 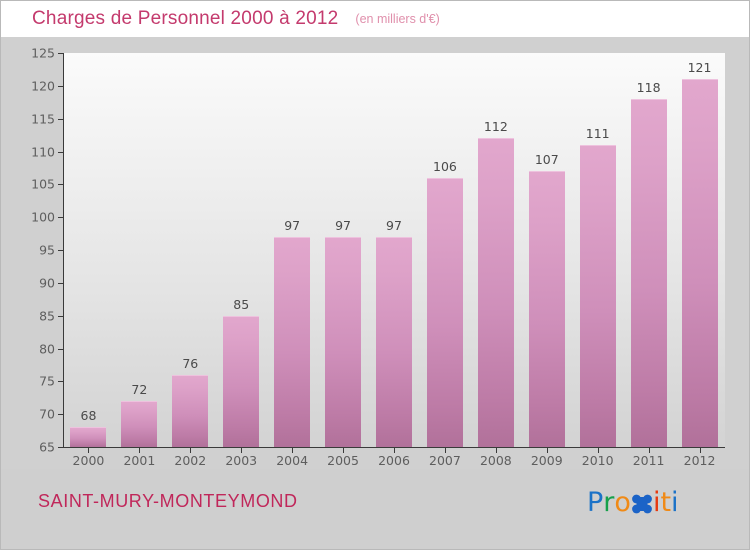 What do you see at coordinates (666, 502) in the screenshot?
I see `logo-letter-t: t` at bounding box center [666, 502].